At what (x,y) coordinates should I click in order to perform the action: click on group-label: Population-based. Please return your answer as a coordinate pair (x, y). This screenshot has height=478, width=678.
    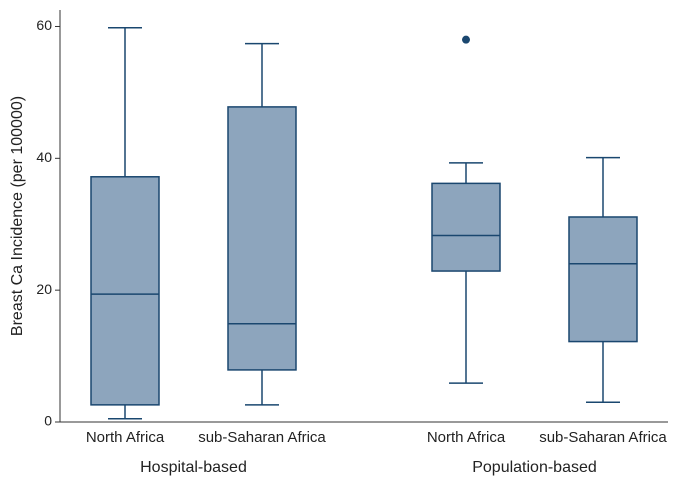
    Looking at the image, I should click on (534, 467).